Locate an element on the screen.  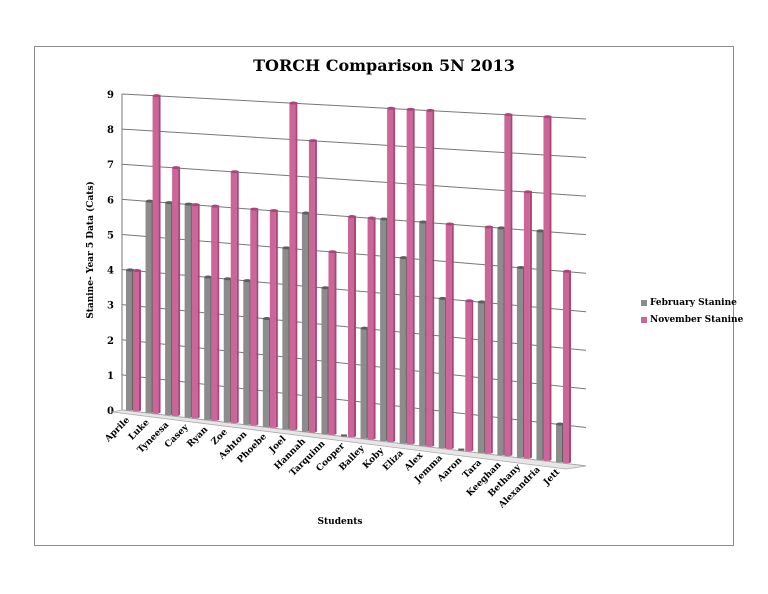
y-tick-label: 1 is located at coordinates (110, 376).